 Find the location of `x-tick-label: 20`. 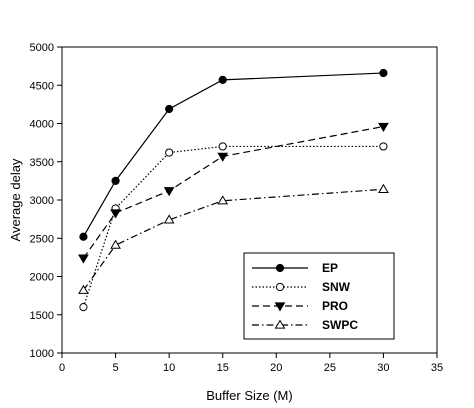

x-tick-label: 20 is located at coordinates (276, 368).